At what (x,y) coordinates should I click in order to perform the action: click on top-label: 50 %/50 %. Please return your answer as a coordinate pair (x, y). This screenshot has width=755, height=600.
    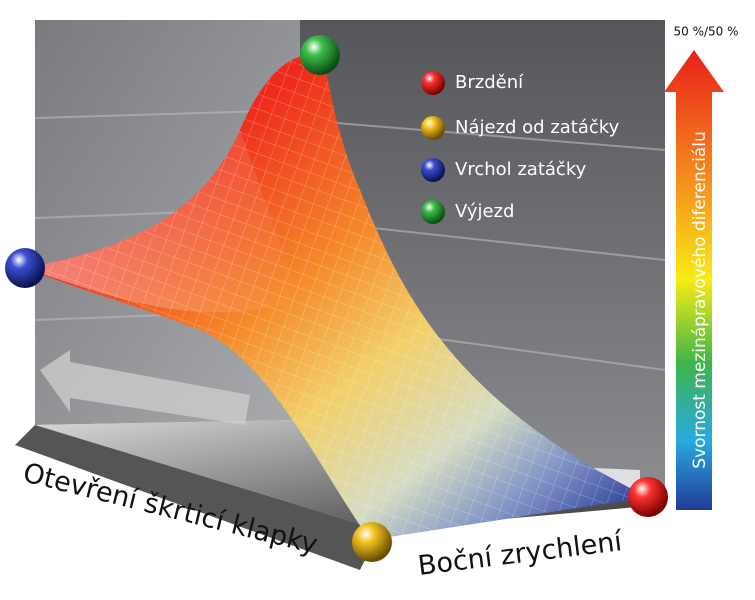
    Looking at the image, I should click on (705, 32).